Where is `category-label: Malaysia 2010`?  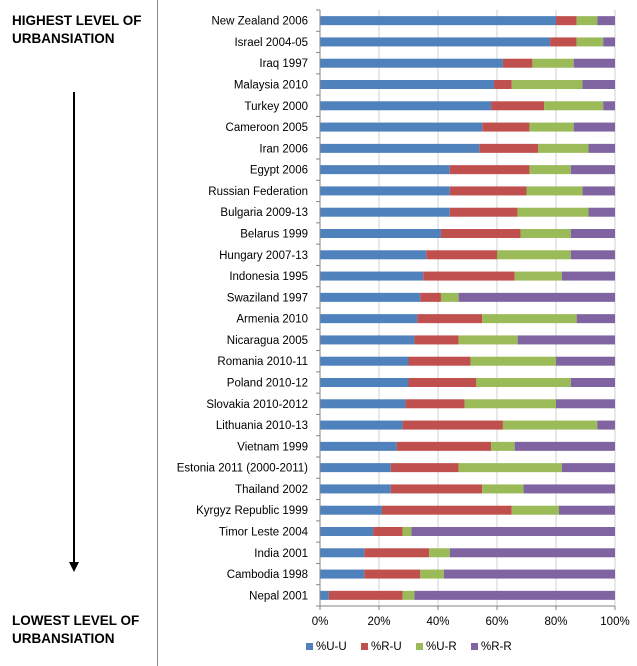 category-label: Malaysia 2010 is located at coordinates (271, 86).